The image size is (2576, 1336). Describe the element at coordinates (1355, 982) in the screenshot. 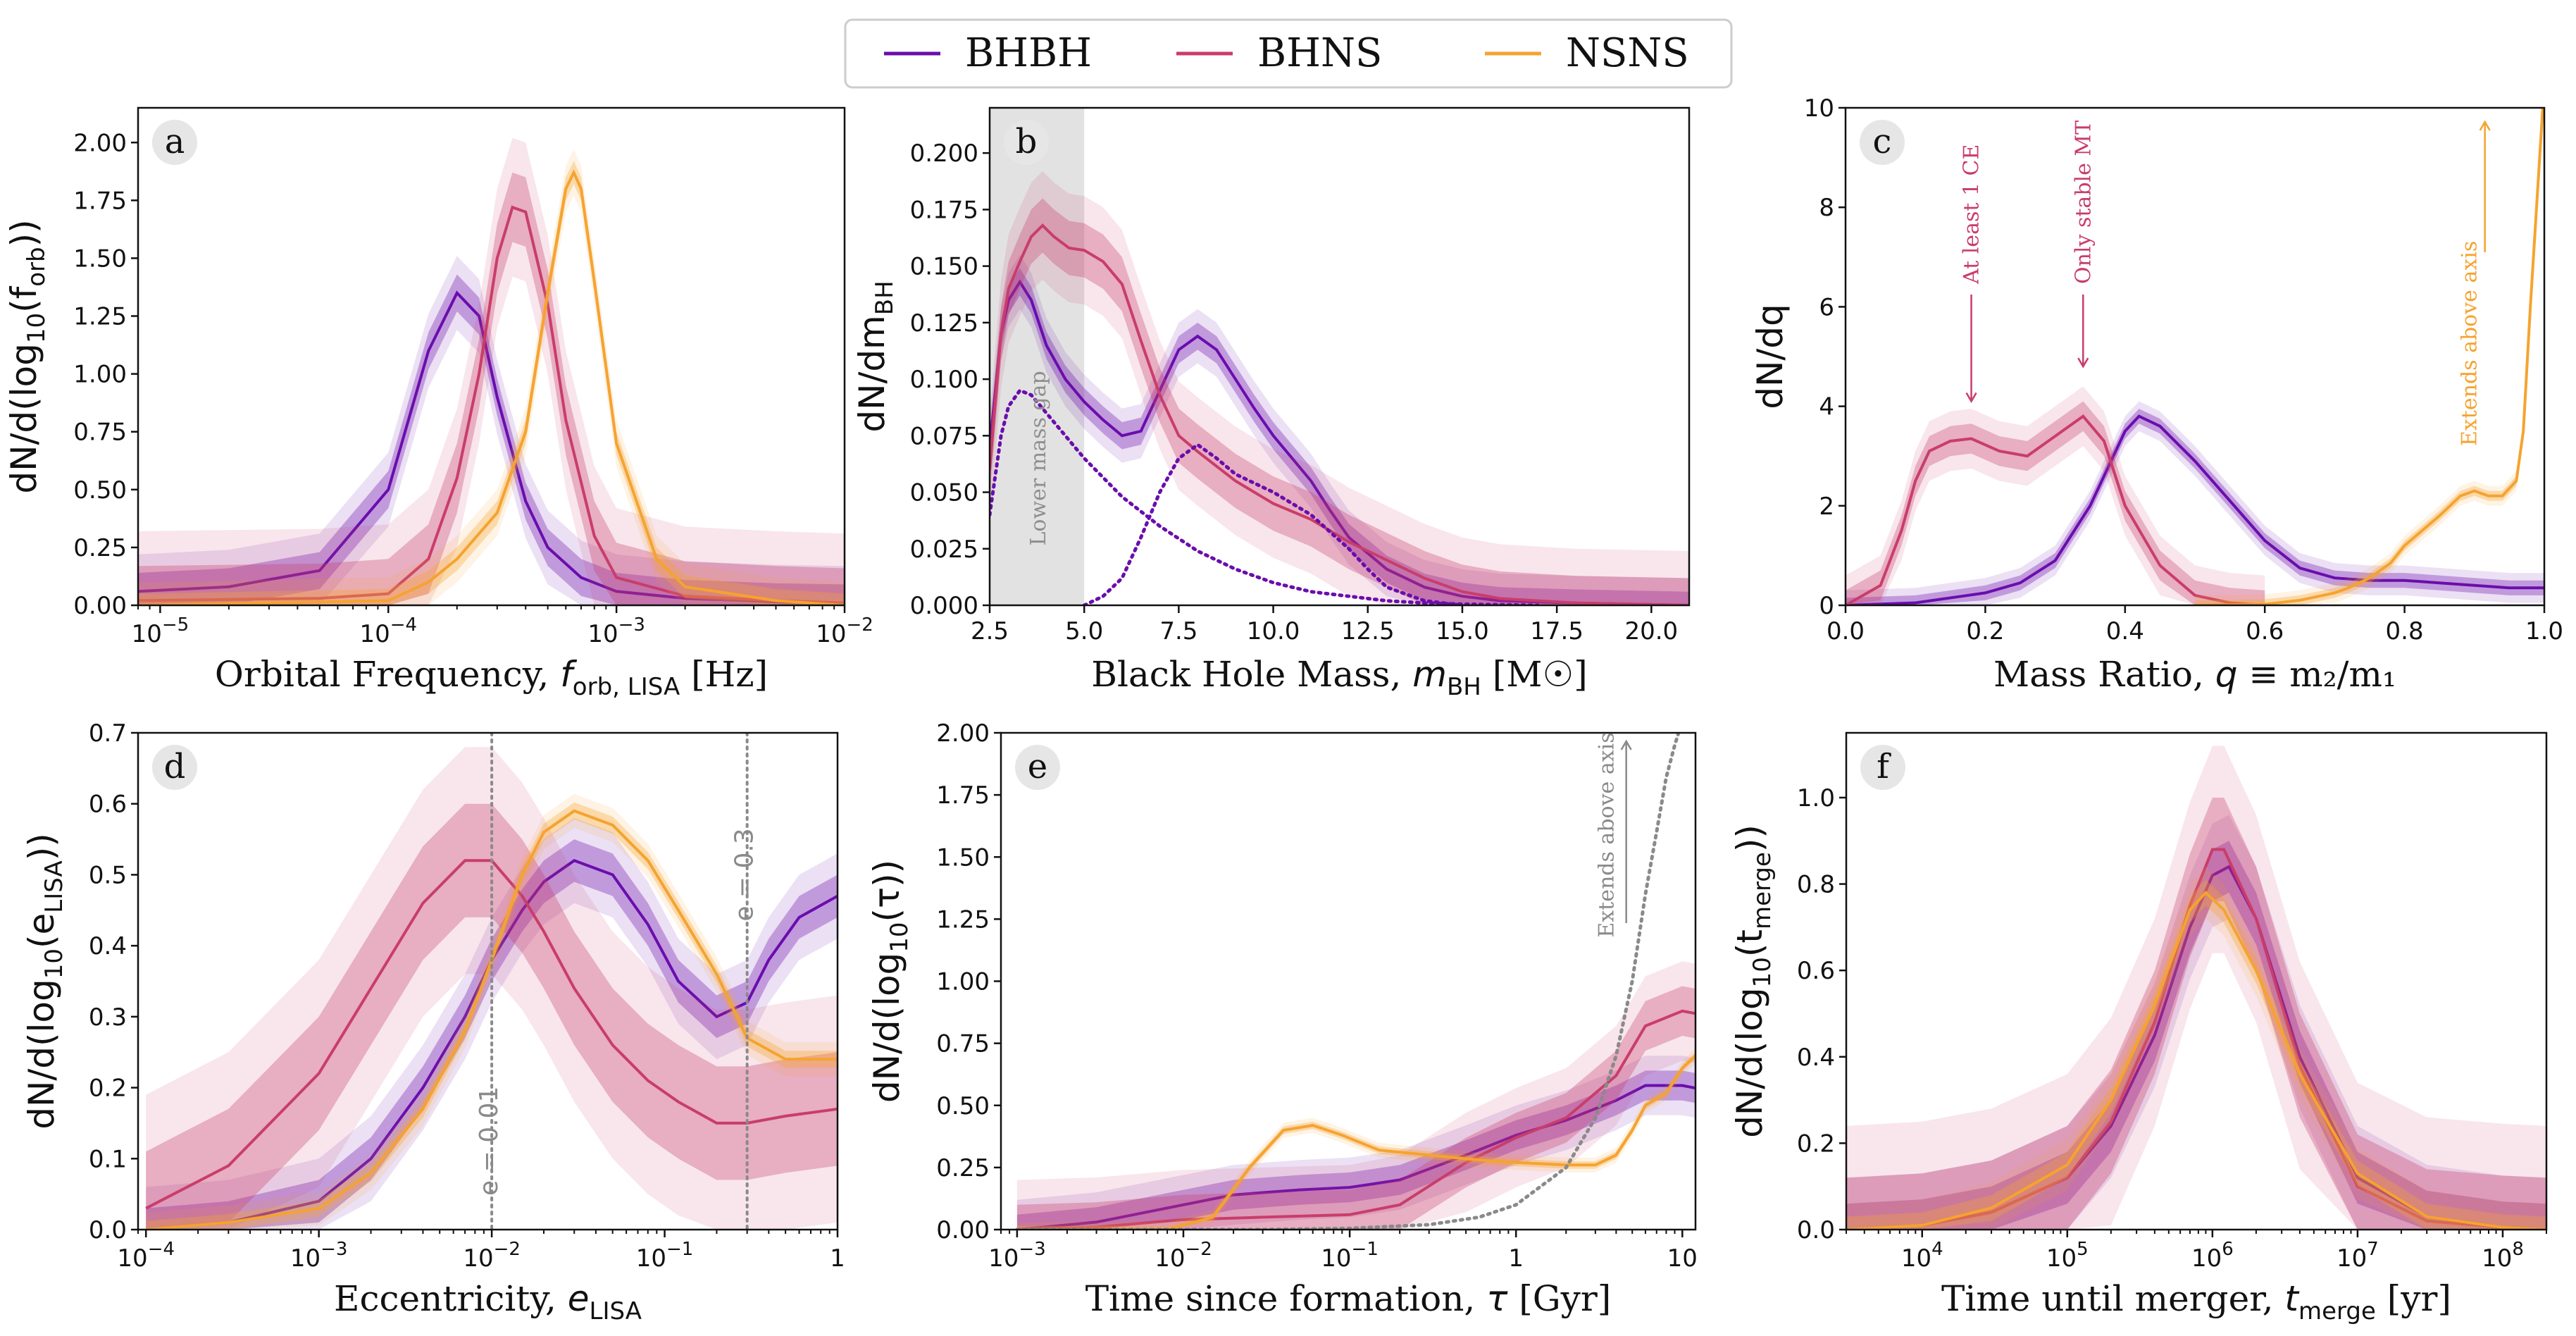

I see `plot-area-e` at that location.